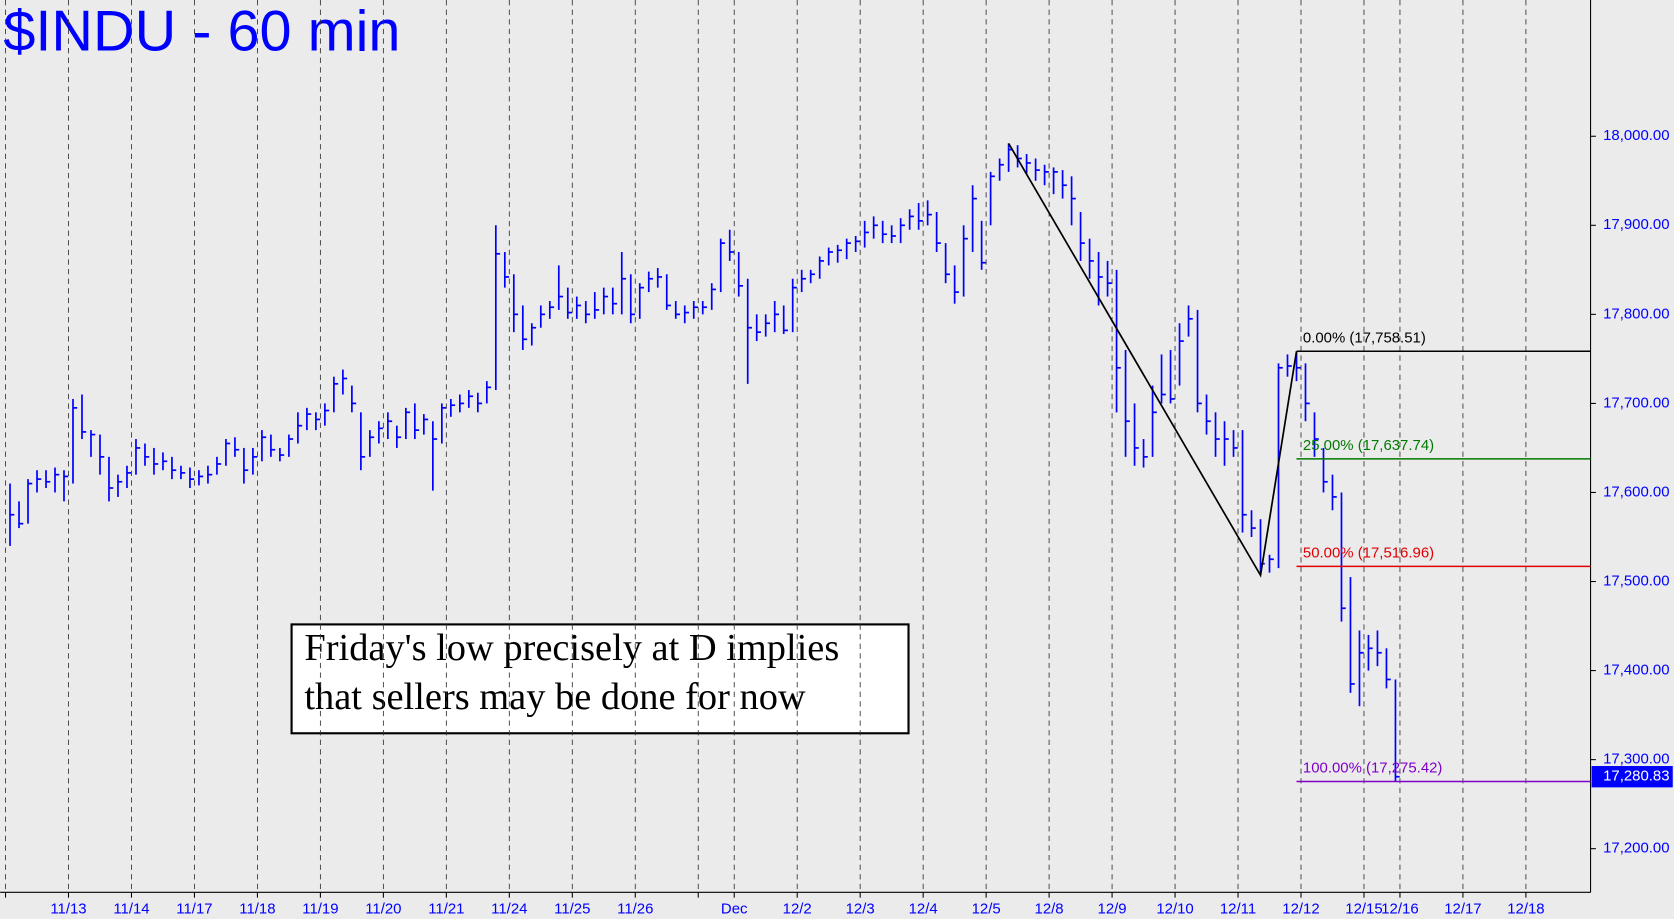 This screenshot has height=919, width=1674. What do you see at coordinates (986, 908) in the screenshot?
I see `x-tick-label: 12/5` at bounding box center [986, 908].